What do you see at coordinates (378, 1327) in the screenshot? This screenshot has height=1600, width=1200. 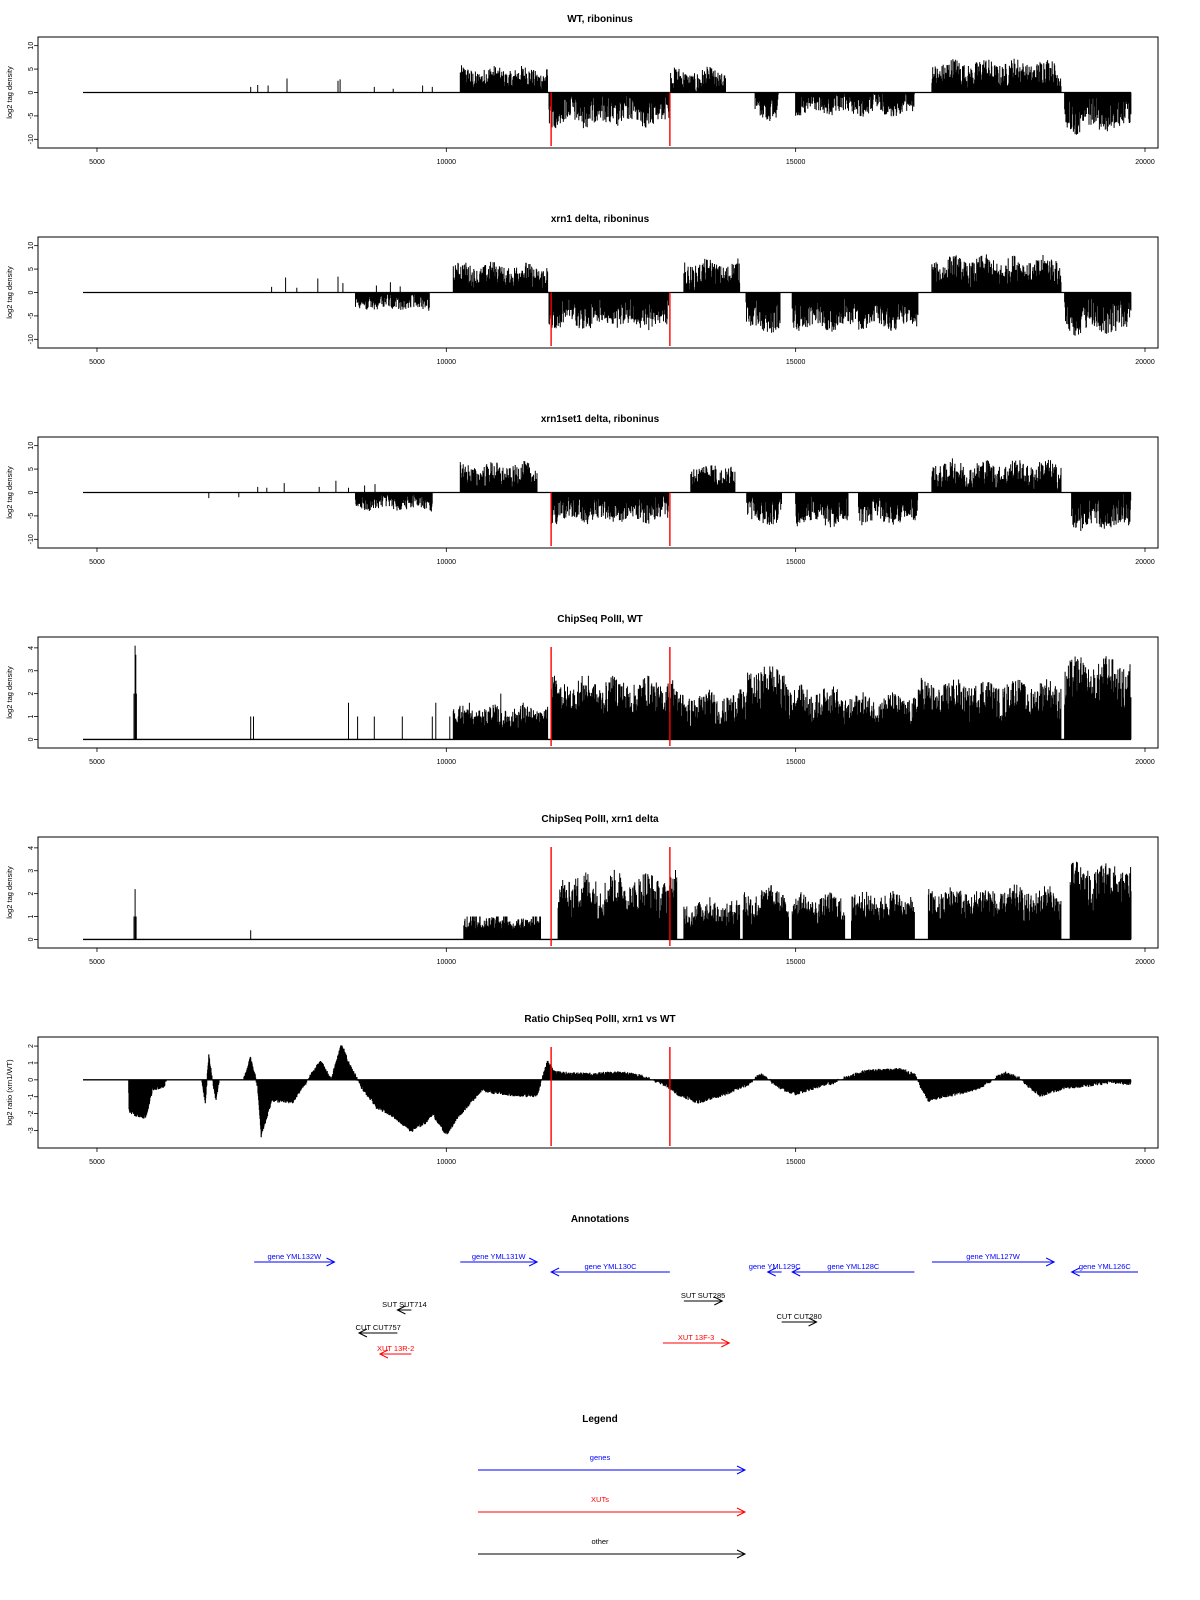 I see `feature-label: CUT CUT757` at bounding box center [378, 1327].